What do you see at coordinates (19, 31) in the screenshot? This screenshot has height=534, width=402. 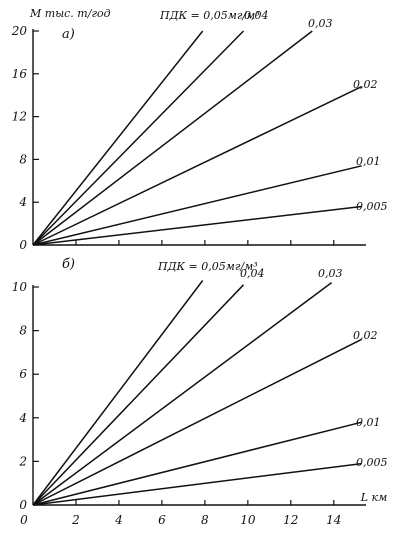 I see `y-tick-label: 20` at bounding box center [19, 31].